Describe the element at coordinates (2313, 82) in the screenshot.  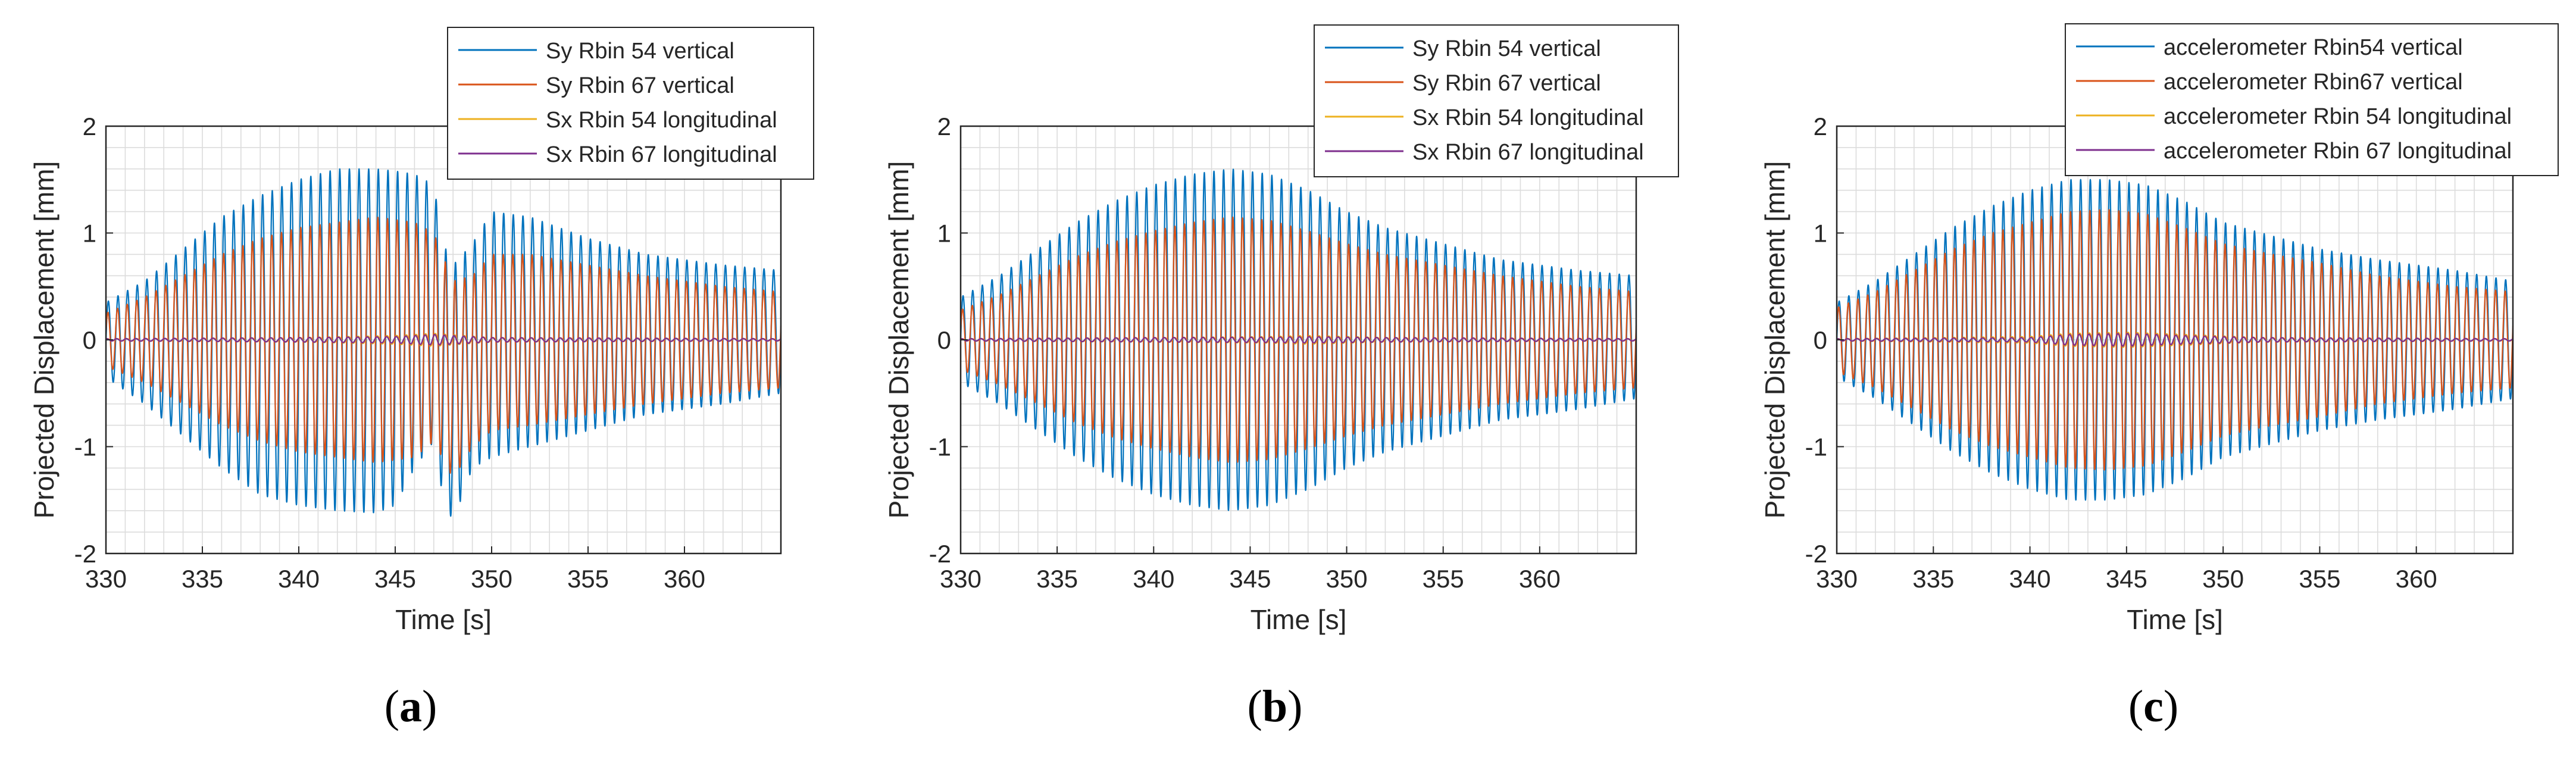
I see `legend-label: accelerometer Rbin67 vertical` at that location.